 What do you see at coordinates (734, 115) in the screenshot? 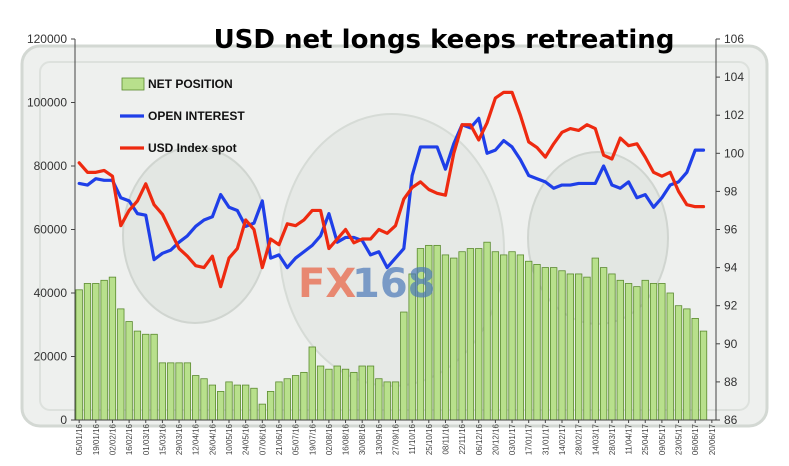
I see `right-axis-tick-label: 102` at bounding box center [734, 115].